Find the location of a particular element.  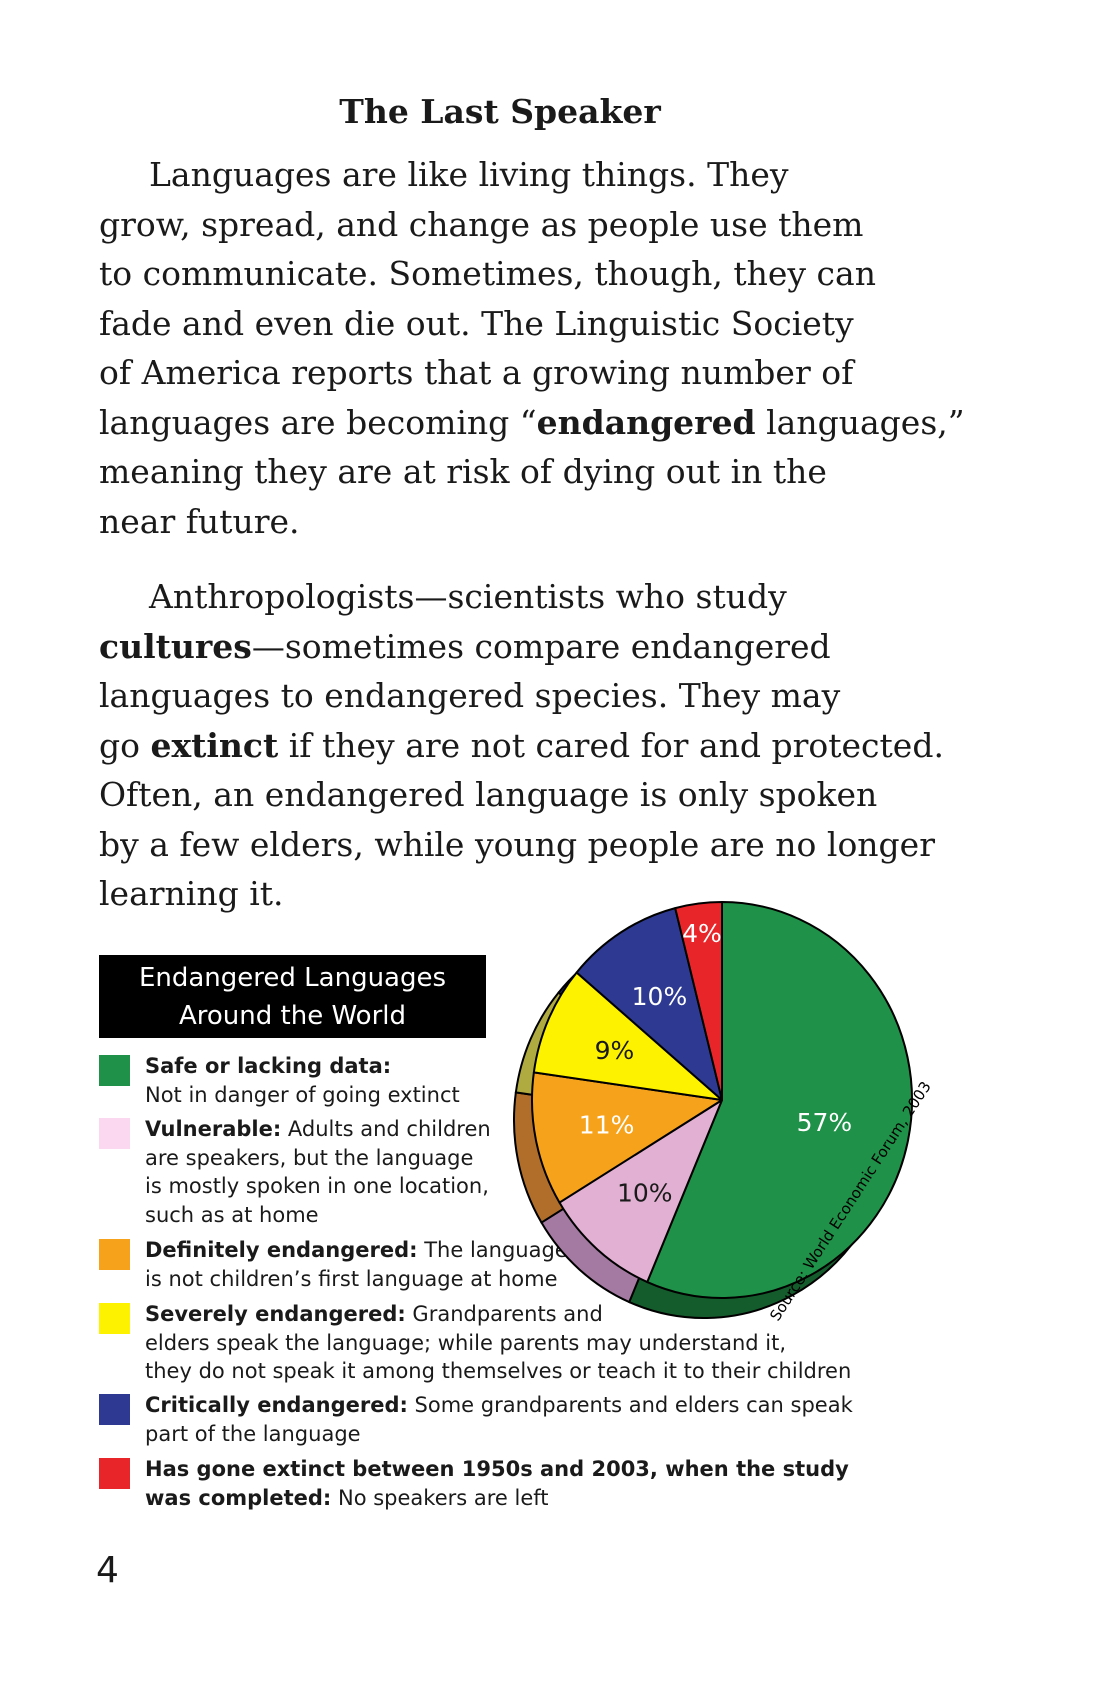

legend-desc: The language is located at coordinates (492, 1250).